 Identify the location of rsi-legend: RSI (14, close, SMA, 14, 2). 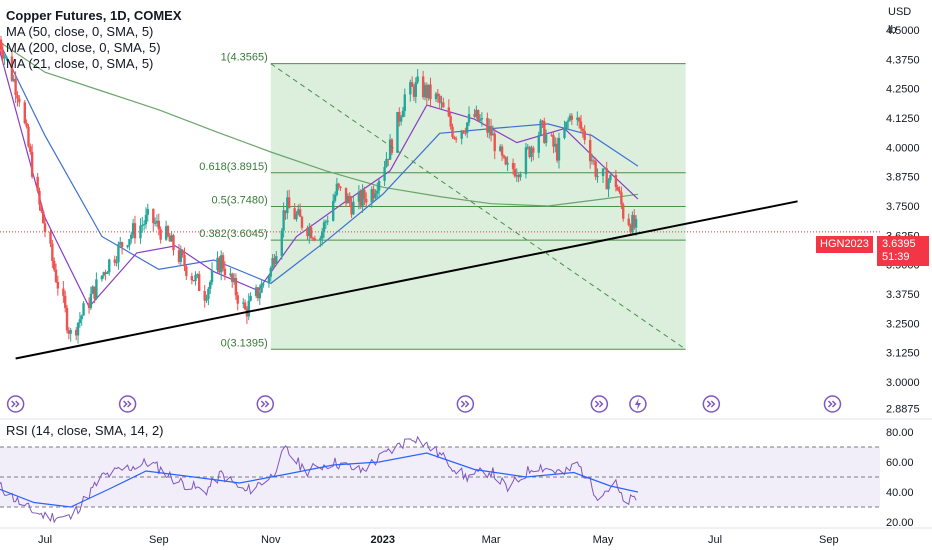
(85, 430).